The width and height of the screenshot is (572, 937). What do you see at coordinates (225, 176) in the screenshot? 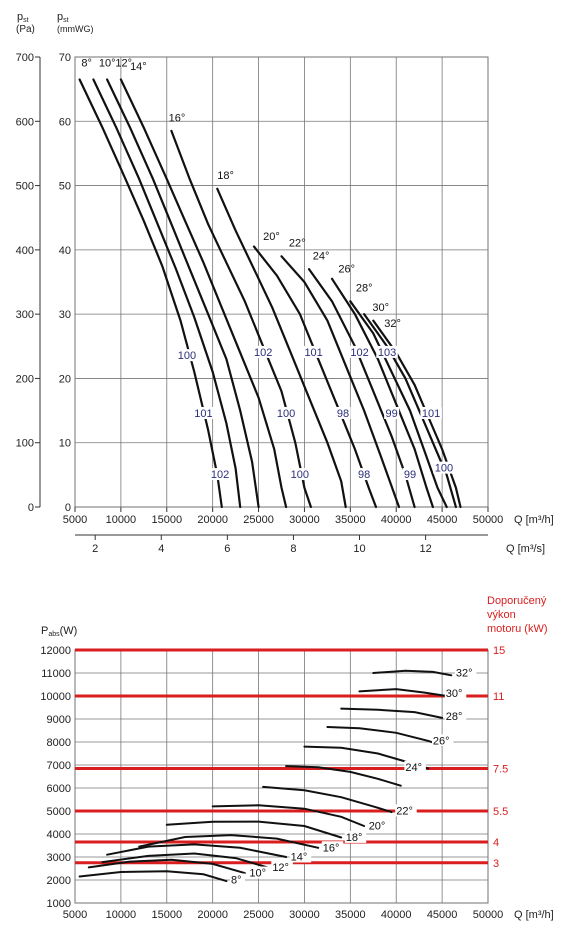
I see `blade-angle-label: 18°` at bounding box center [225, 176].